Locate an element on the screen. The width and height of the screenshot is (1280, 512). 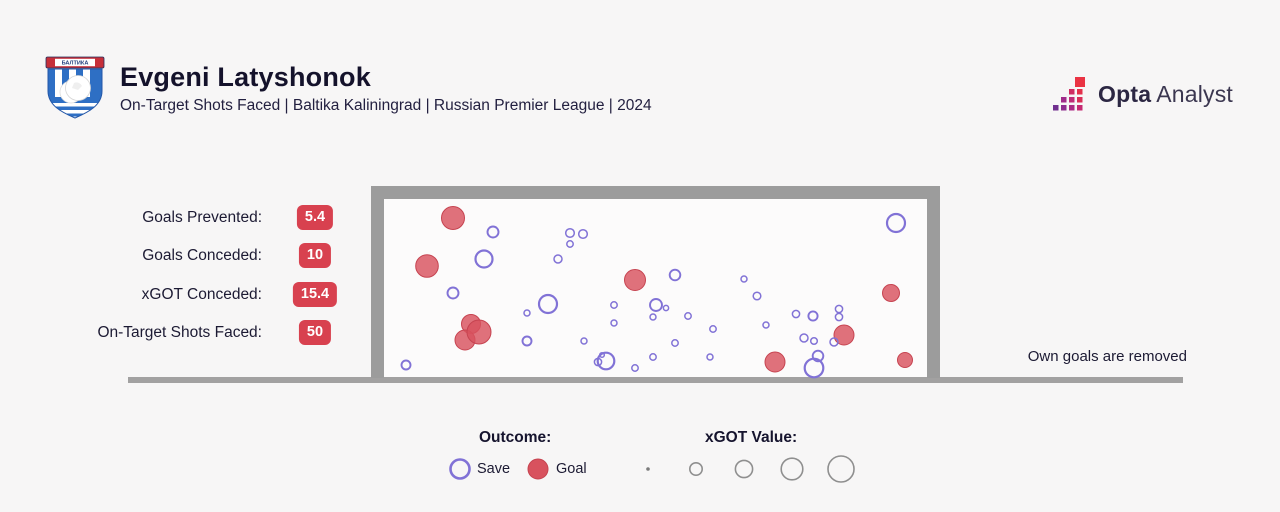
stat-label-goals-prevented: Goals Prevented: is located at coordinates (202, 217).